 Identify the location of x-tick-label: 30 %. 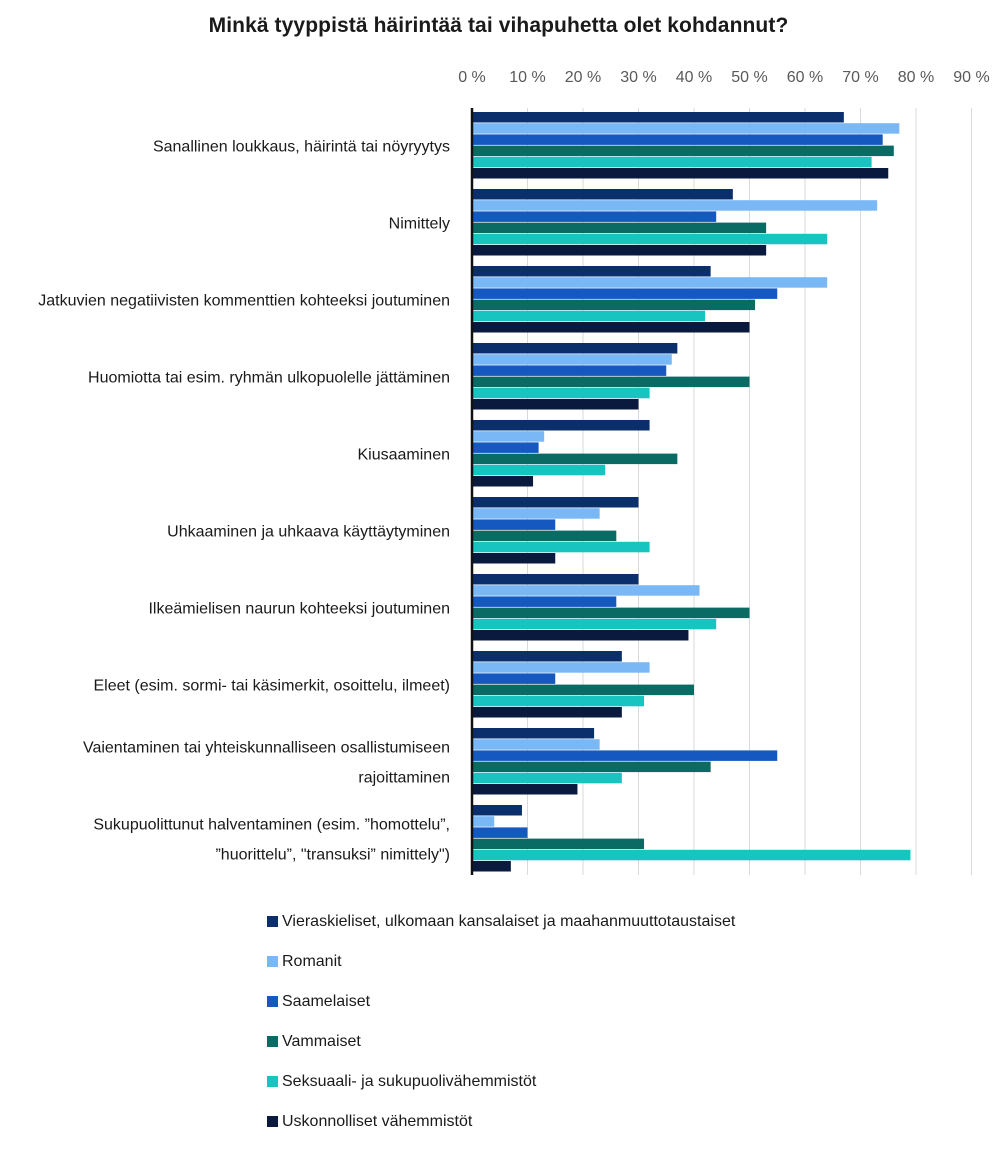
(638, 77).